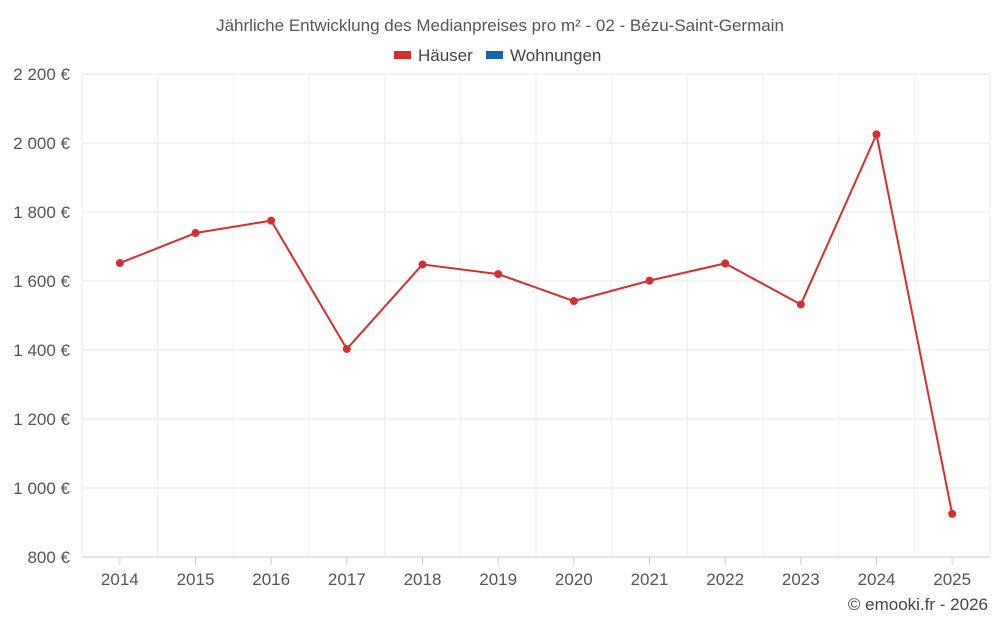 The image size is (1000, 630). I want to click on x-tick-label: 2023, so click(801, 579).